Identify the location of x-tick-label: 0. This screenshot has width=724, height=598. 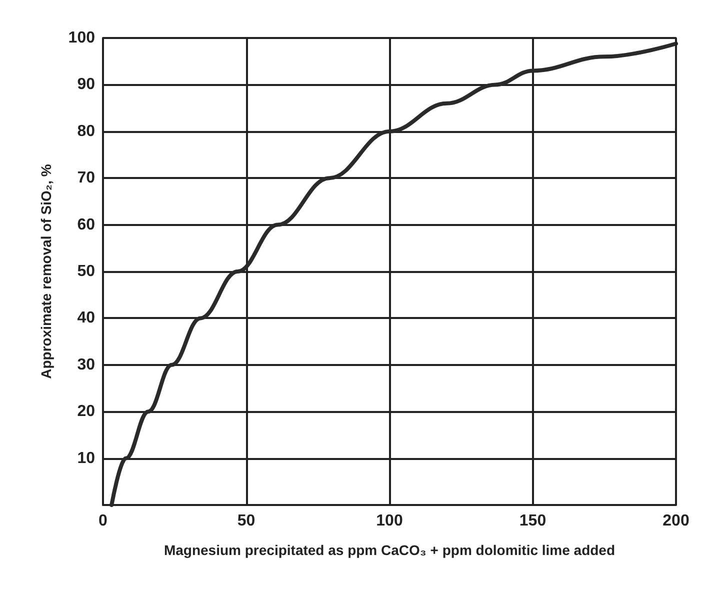
(103, 521).